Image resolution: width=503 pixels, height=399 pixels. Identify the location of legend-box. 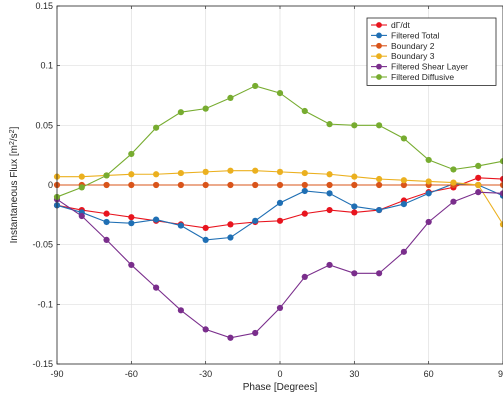
(431, 51).